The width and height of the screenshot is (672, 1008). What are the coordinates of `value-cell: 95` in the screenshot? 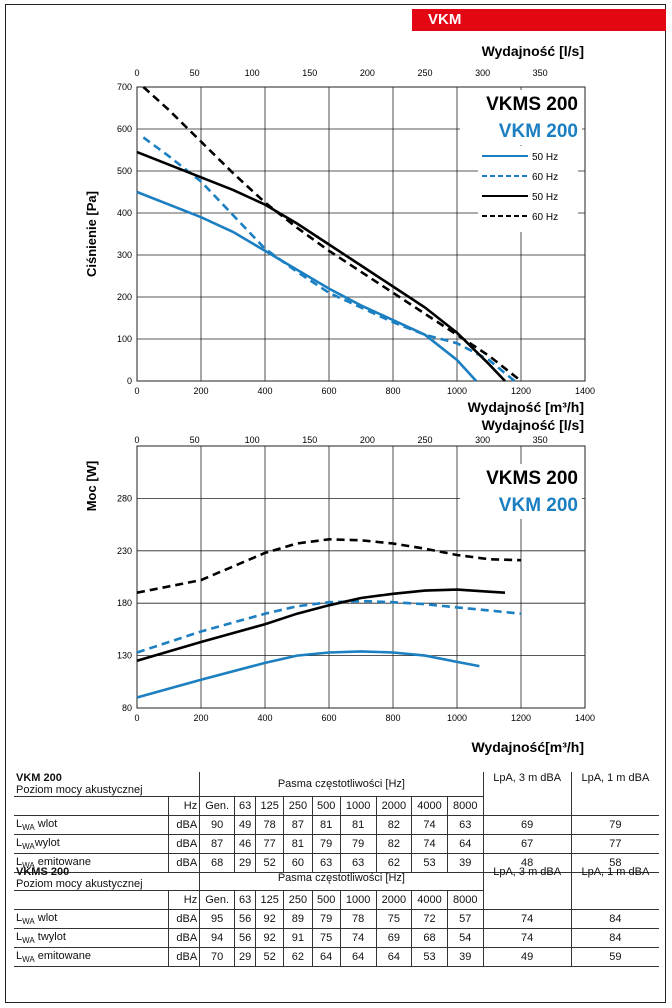 It's located at (217, 919).